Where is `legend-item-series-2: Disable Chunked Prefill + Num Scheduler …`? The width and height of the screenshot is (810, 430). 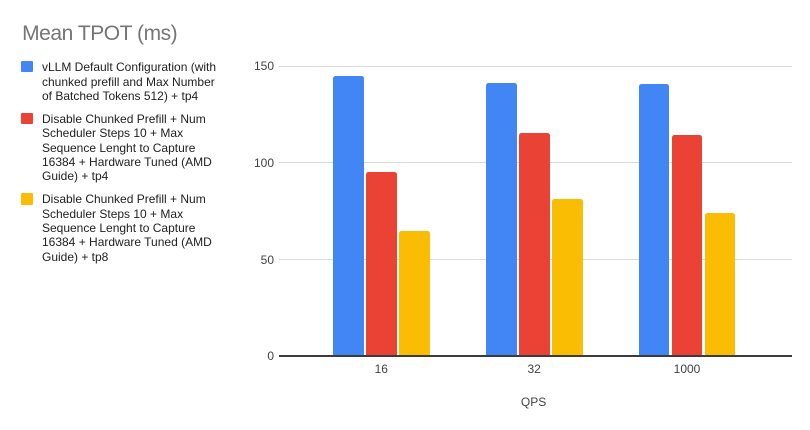
legend-item-series-2: Disable Chunked Prefill + Num Scheduler … is located at coordinates (121, 148).